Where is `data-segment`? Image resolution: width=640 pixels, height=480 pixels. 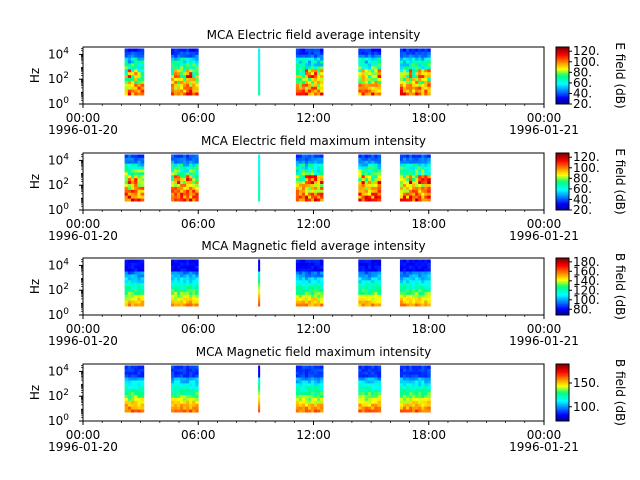
data-segment is located at coordinates (309, 178).